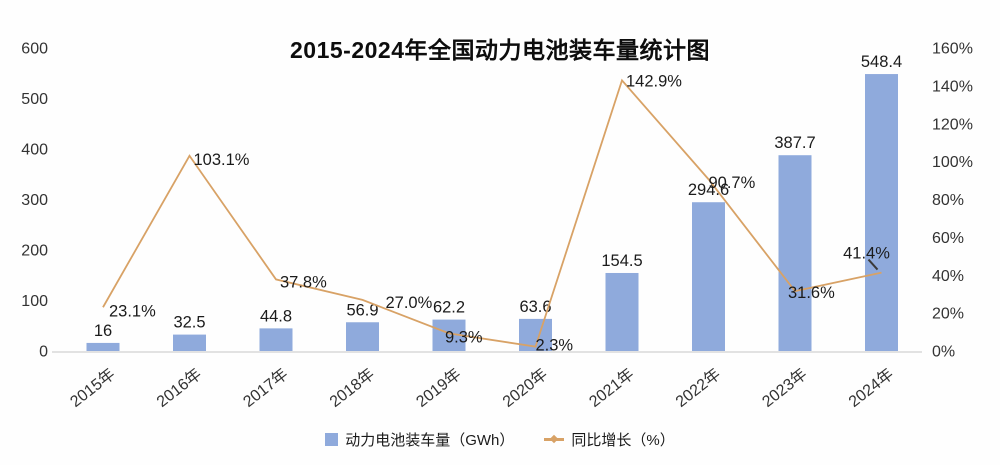  What do you see at coordinates (871, 388) in the screenshot?
I see `x-axis-tick-label: 2024年` at bounding box center [871, 388].